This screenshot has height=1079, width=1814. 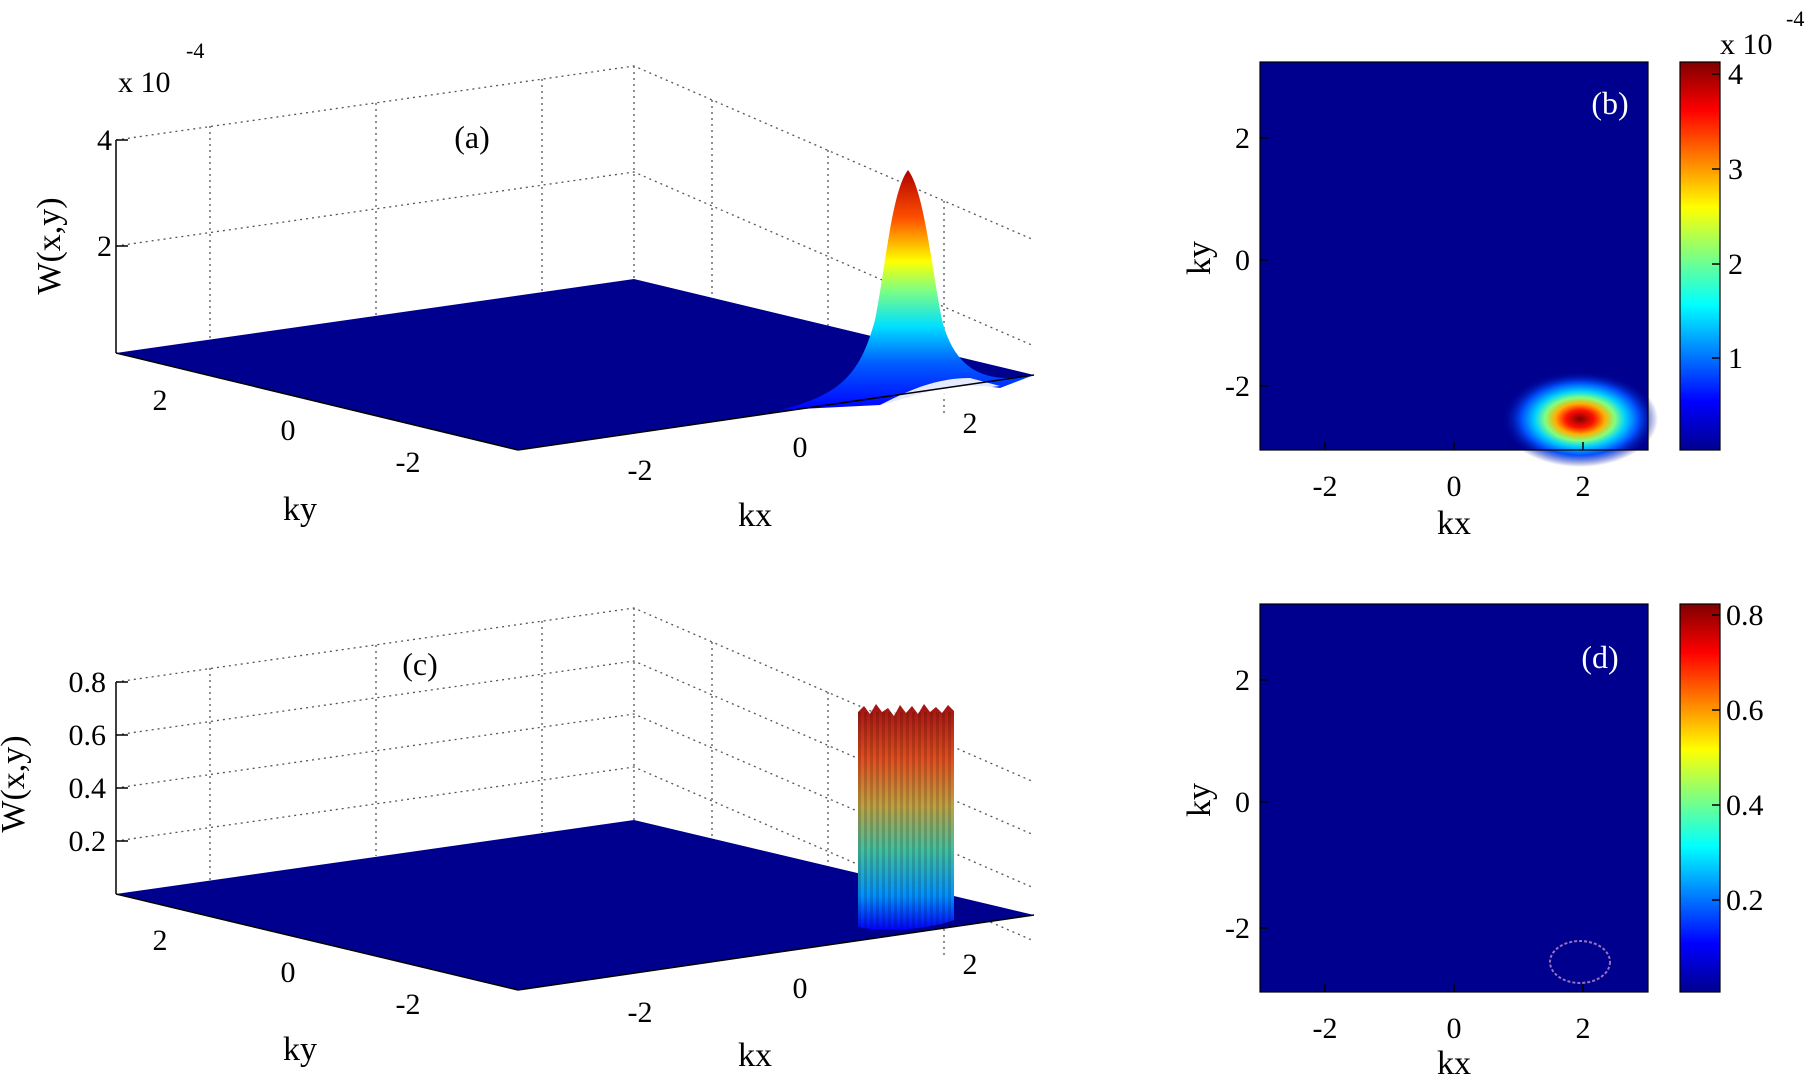 I want to click on panel-d-ytick-label-3: -2, so click(x=1237, y=928).